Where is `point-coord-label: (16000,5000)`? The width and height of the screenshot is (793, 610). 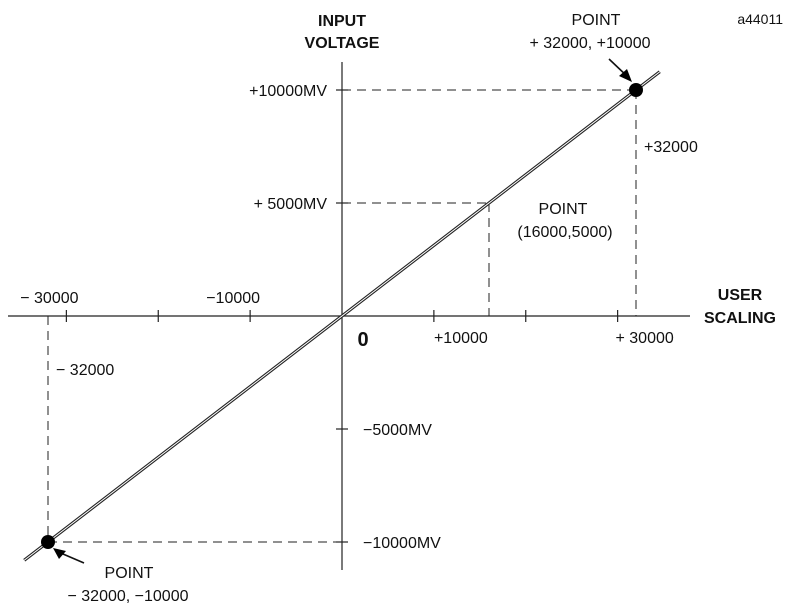
point-coord-label: (16000,5000) is located at coordinates (564, 232).